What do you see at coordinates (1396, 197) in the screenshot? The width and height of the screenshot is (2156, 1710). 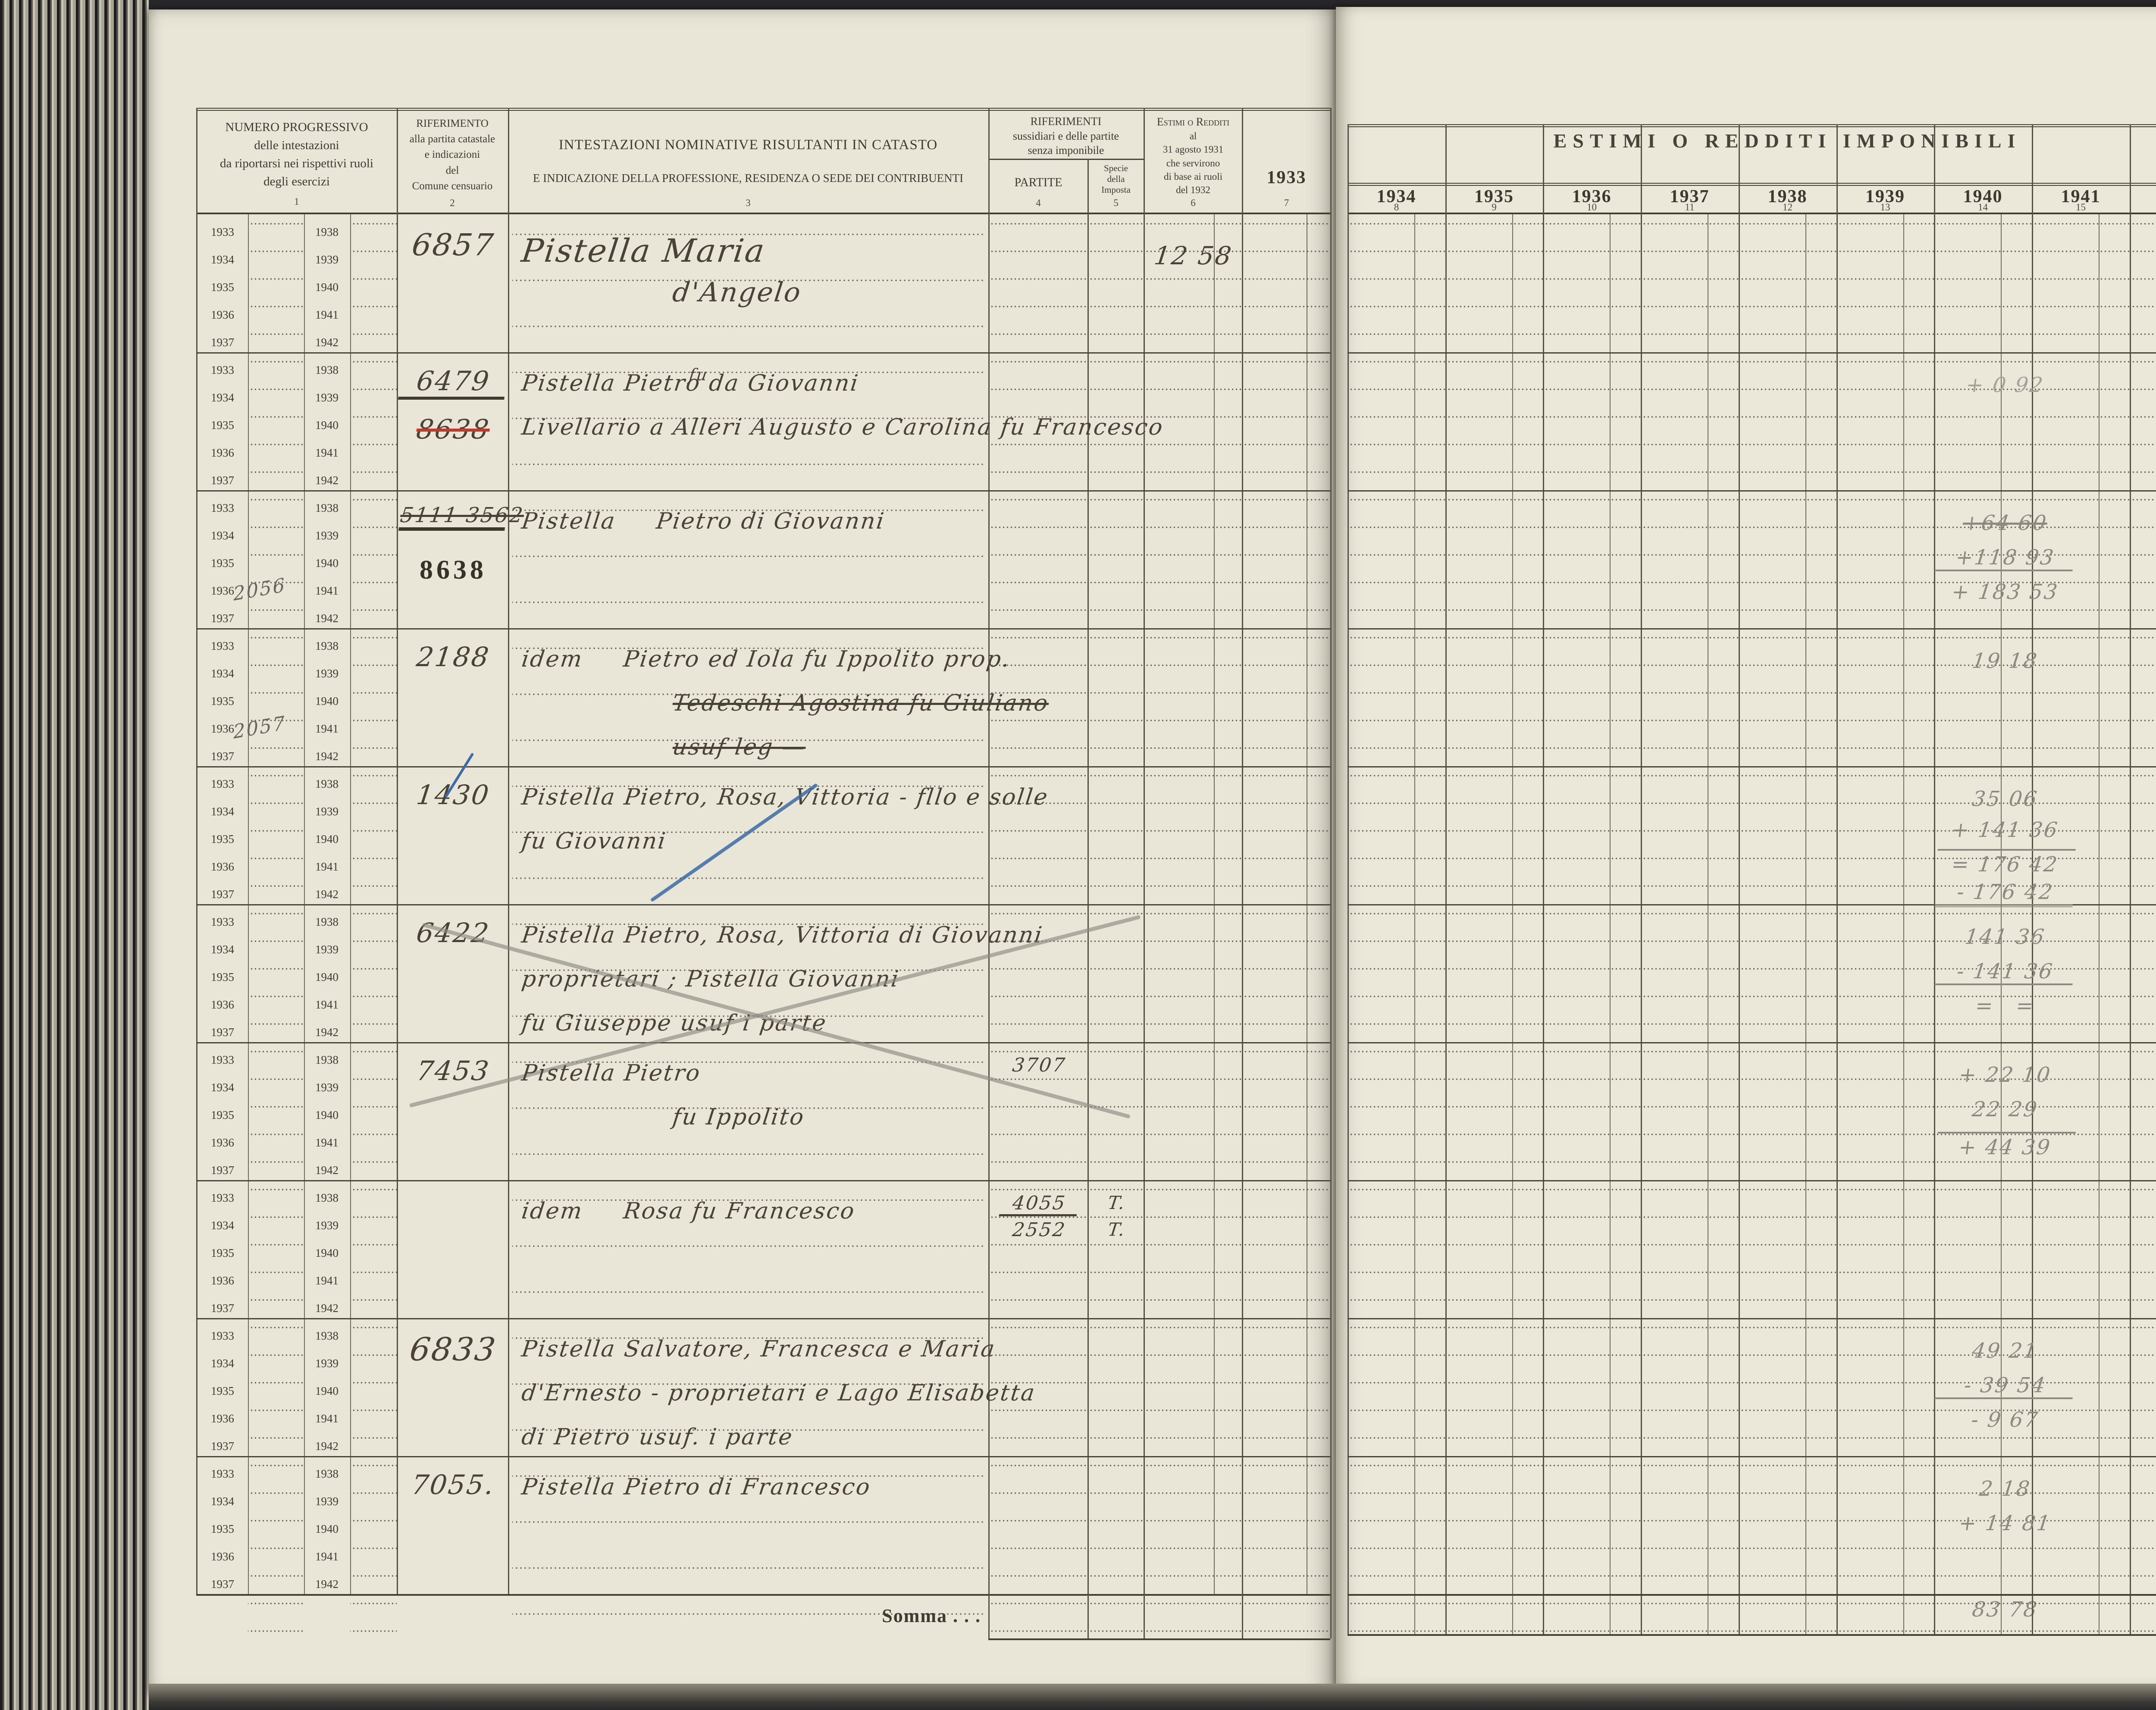 I see `header-col-1934: 1934` at bounding box center [1396, 197].